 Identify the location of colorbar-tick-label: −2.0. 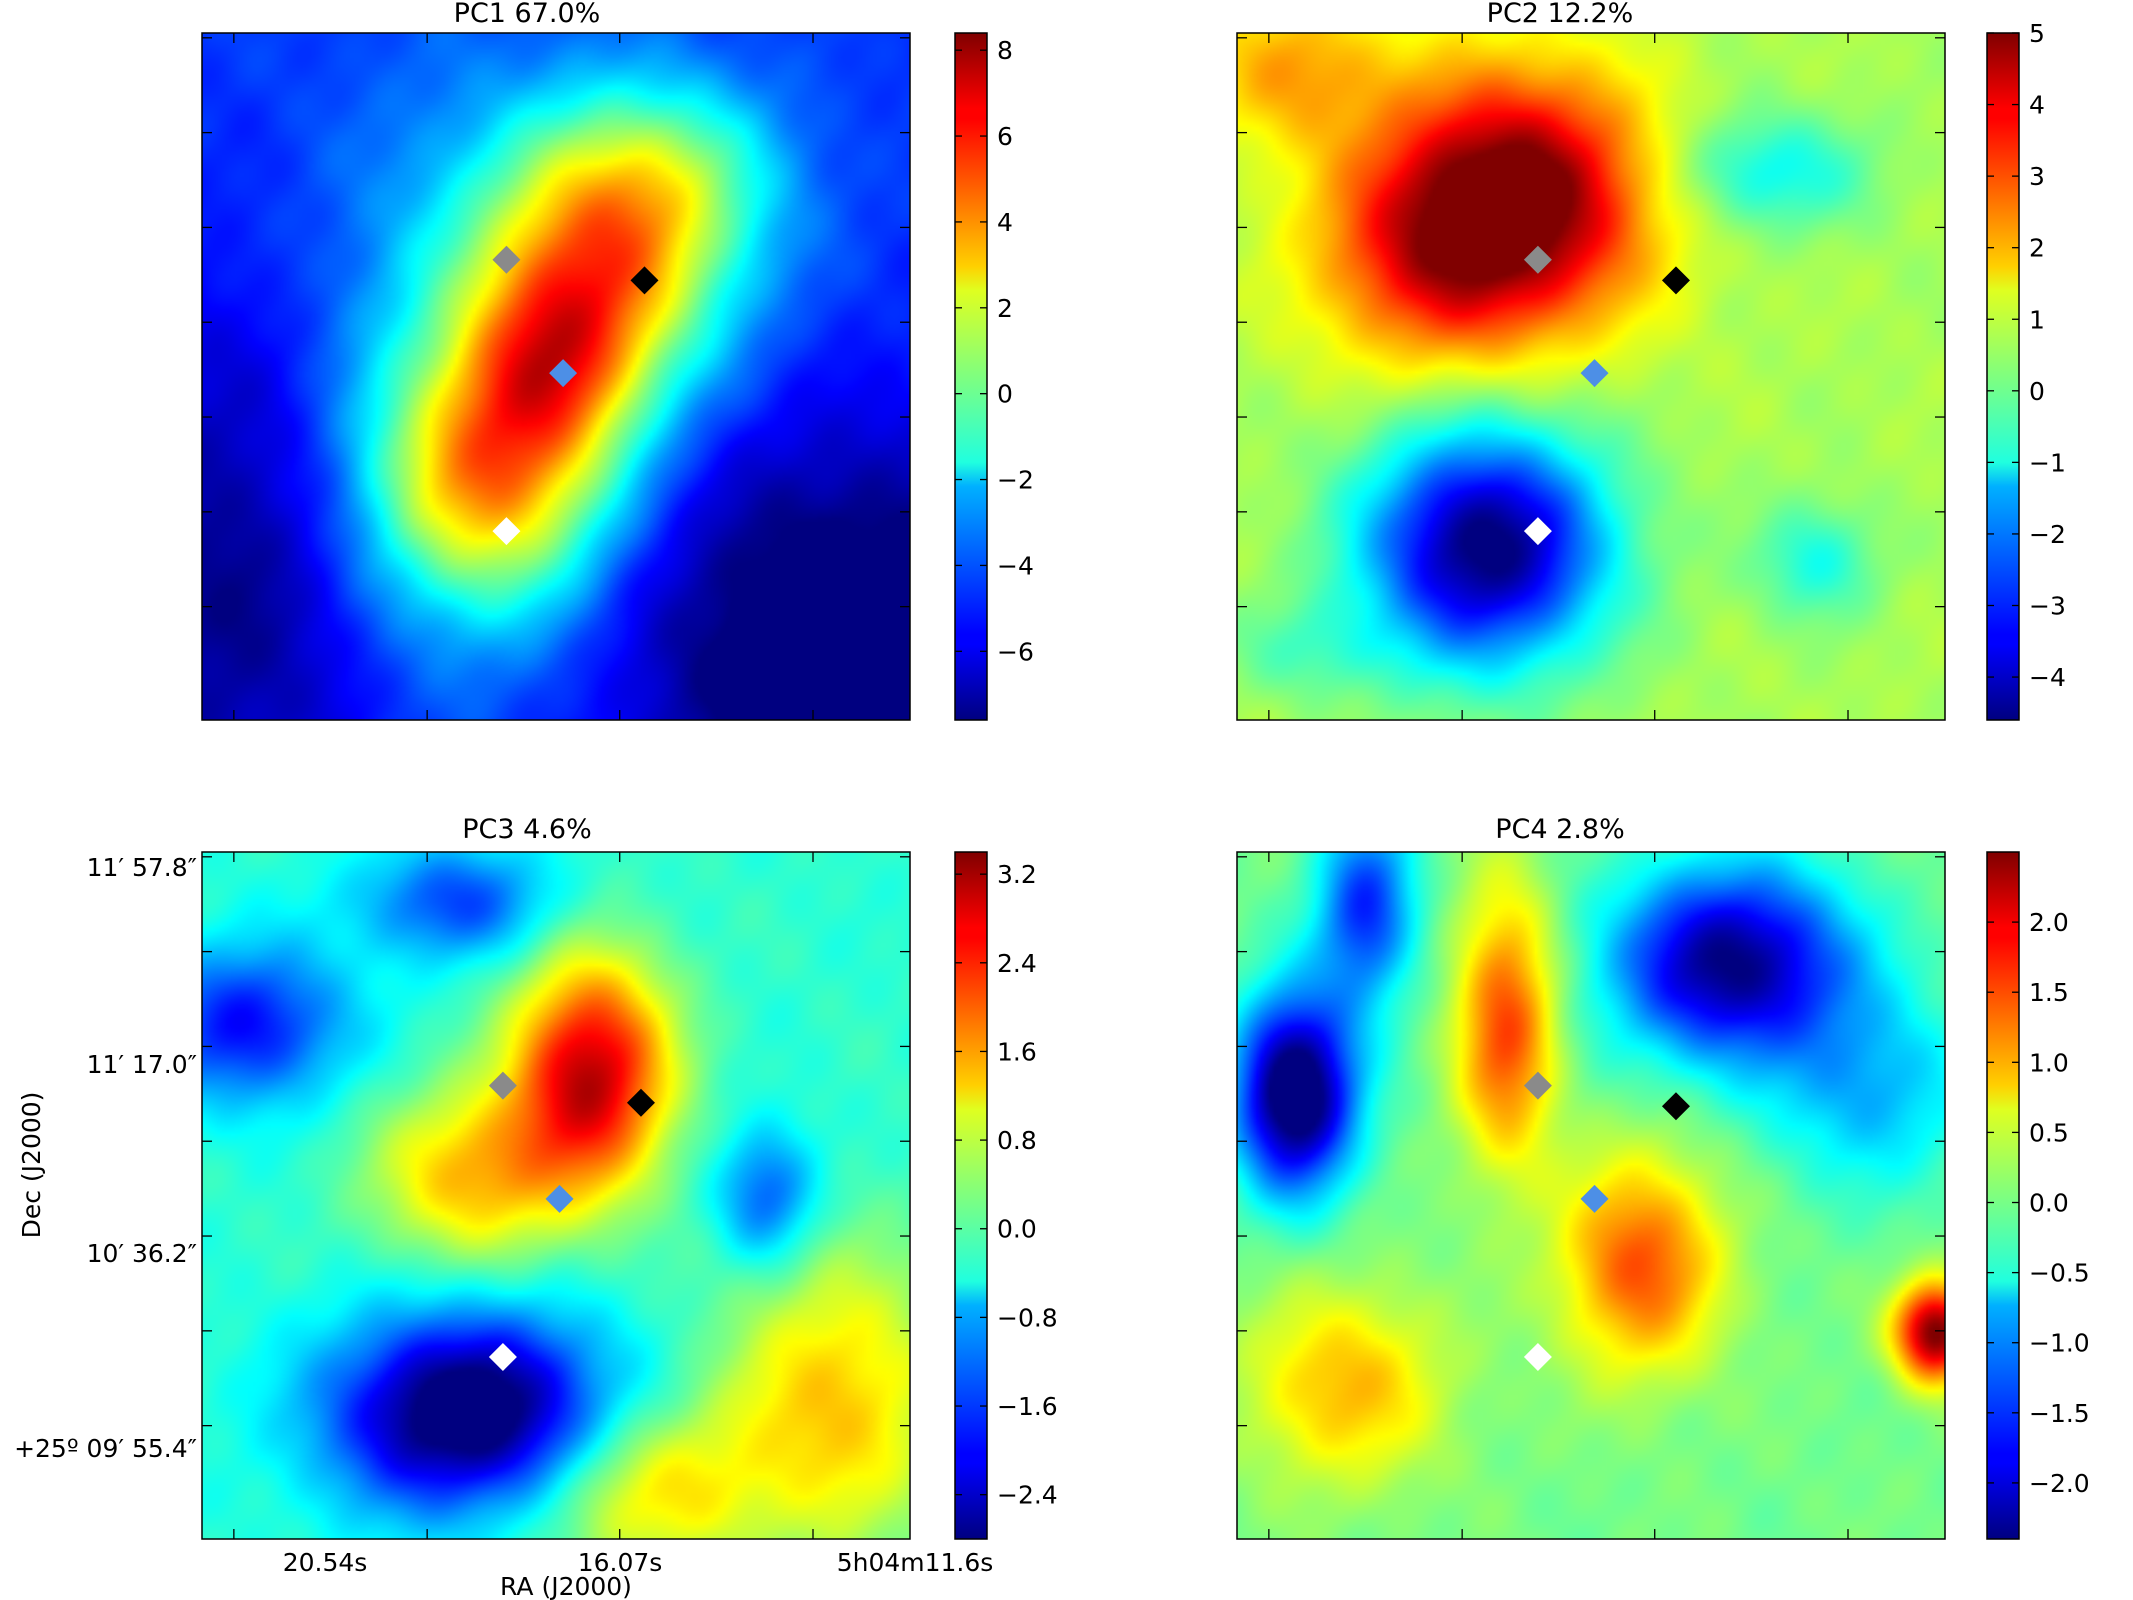
(2059, 1483).